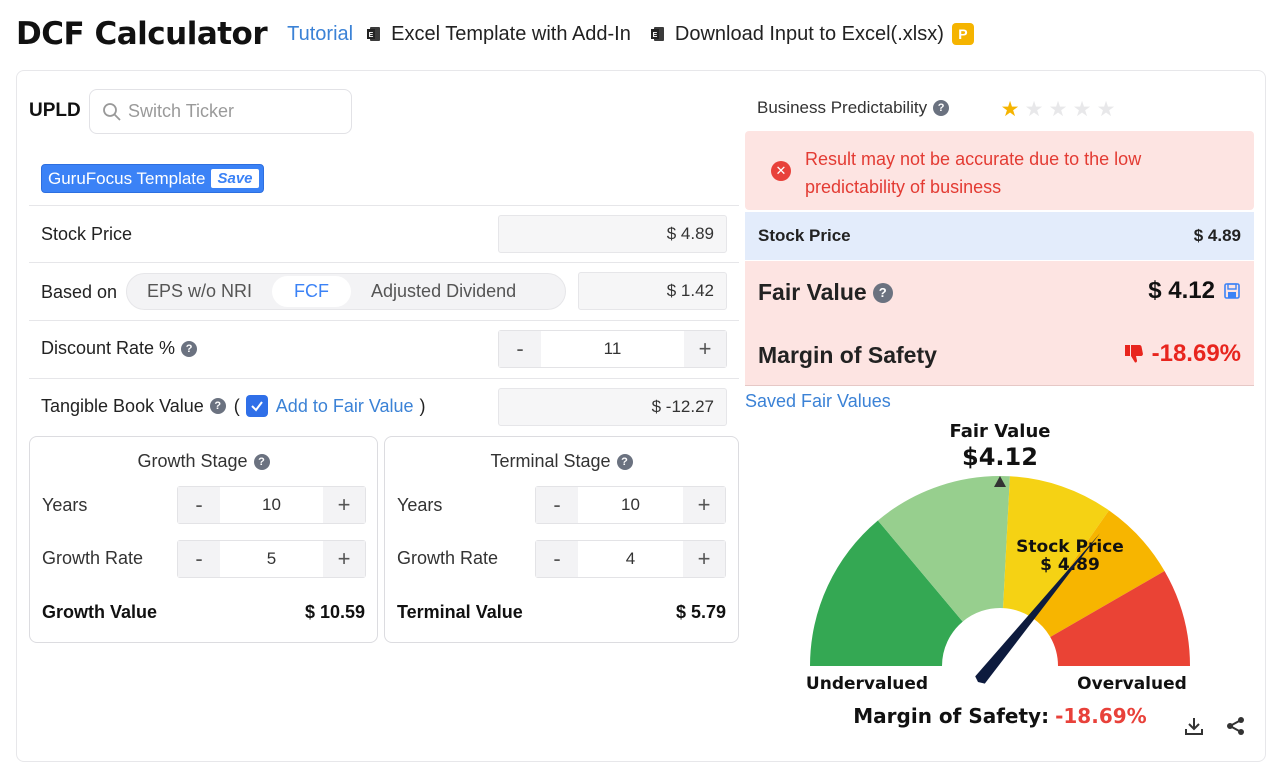 This screenshot has width=1280, height=766. I want to click on tutorial-link: Tutorial, so click(320, 33).